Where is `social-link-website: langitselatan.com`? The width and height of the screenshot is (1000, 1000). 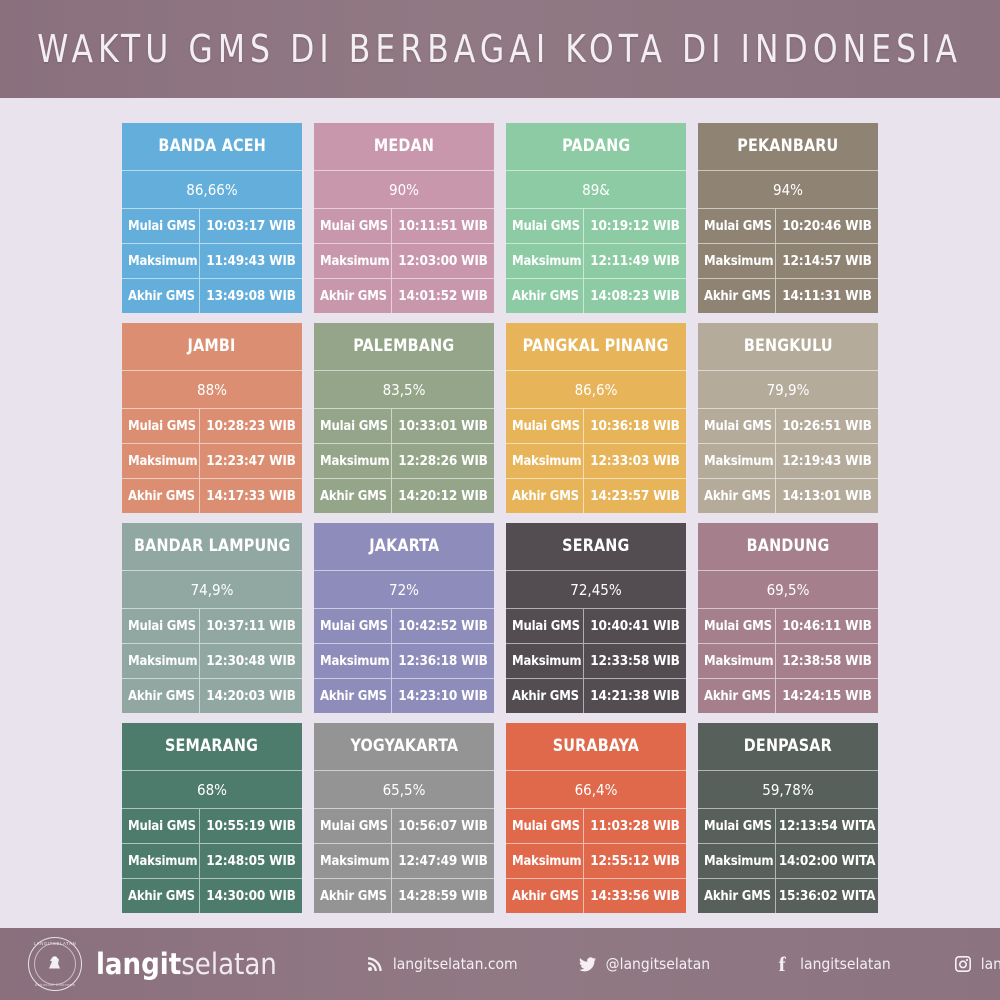
social-link-website: langitselatan.com is located at coordinates (441, 964).